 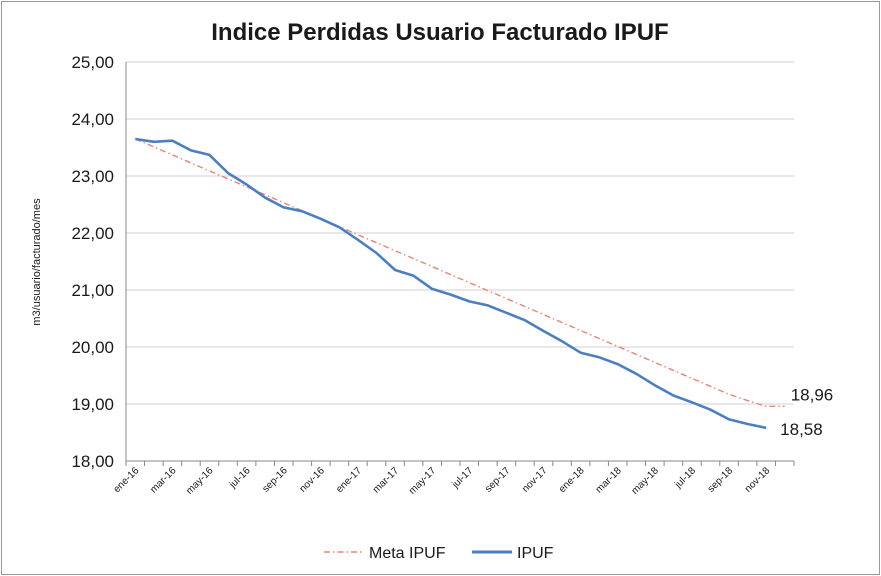 What do you see at coordinates (572, 480) in the screenshot?
I see `x-tick-label: ene-18` at bounding box center [572, 480].